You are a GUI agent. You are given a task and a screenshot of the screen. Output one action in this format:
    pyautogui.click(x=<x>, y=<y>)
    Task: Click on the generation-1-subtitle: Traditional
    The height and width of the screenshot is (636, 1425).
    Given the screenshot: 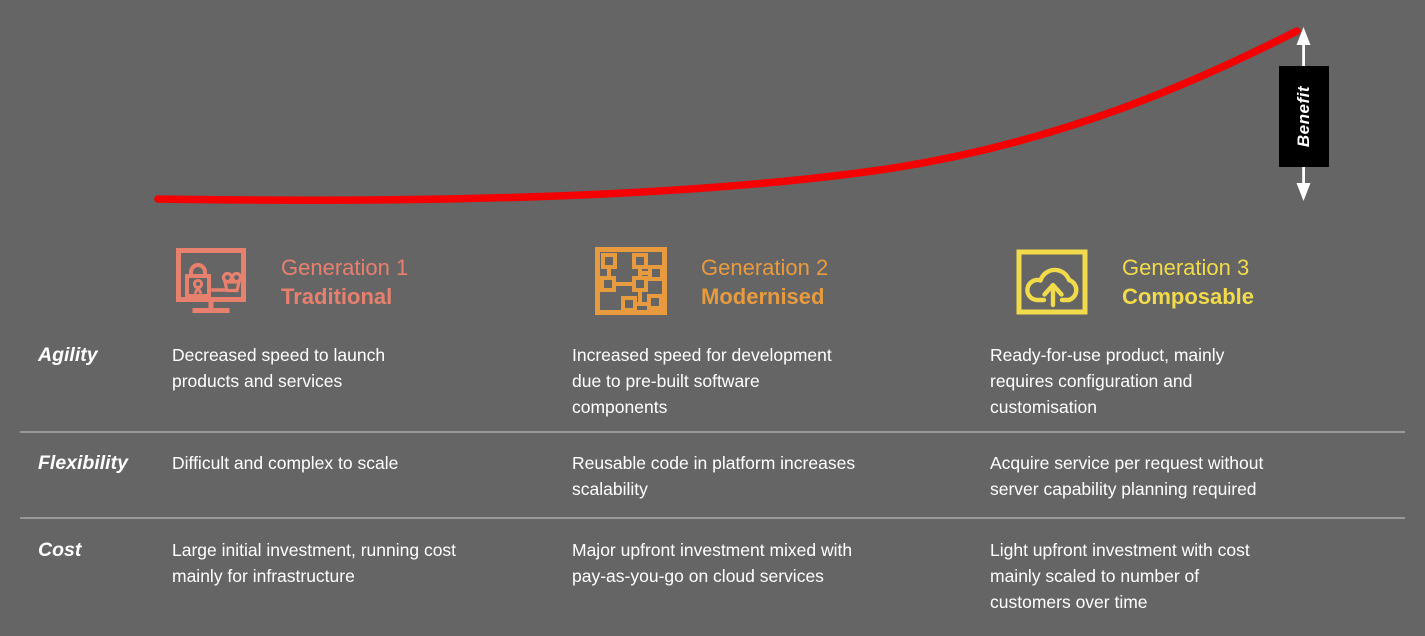 What is the action you would take?
    pyautogui.click(x=337, y=296)
    